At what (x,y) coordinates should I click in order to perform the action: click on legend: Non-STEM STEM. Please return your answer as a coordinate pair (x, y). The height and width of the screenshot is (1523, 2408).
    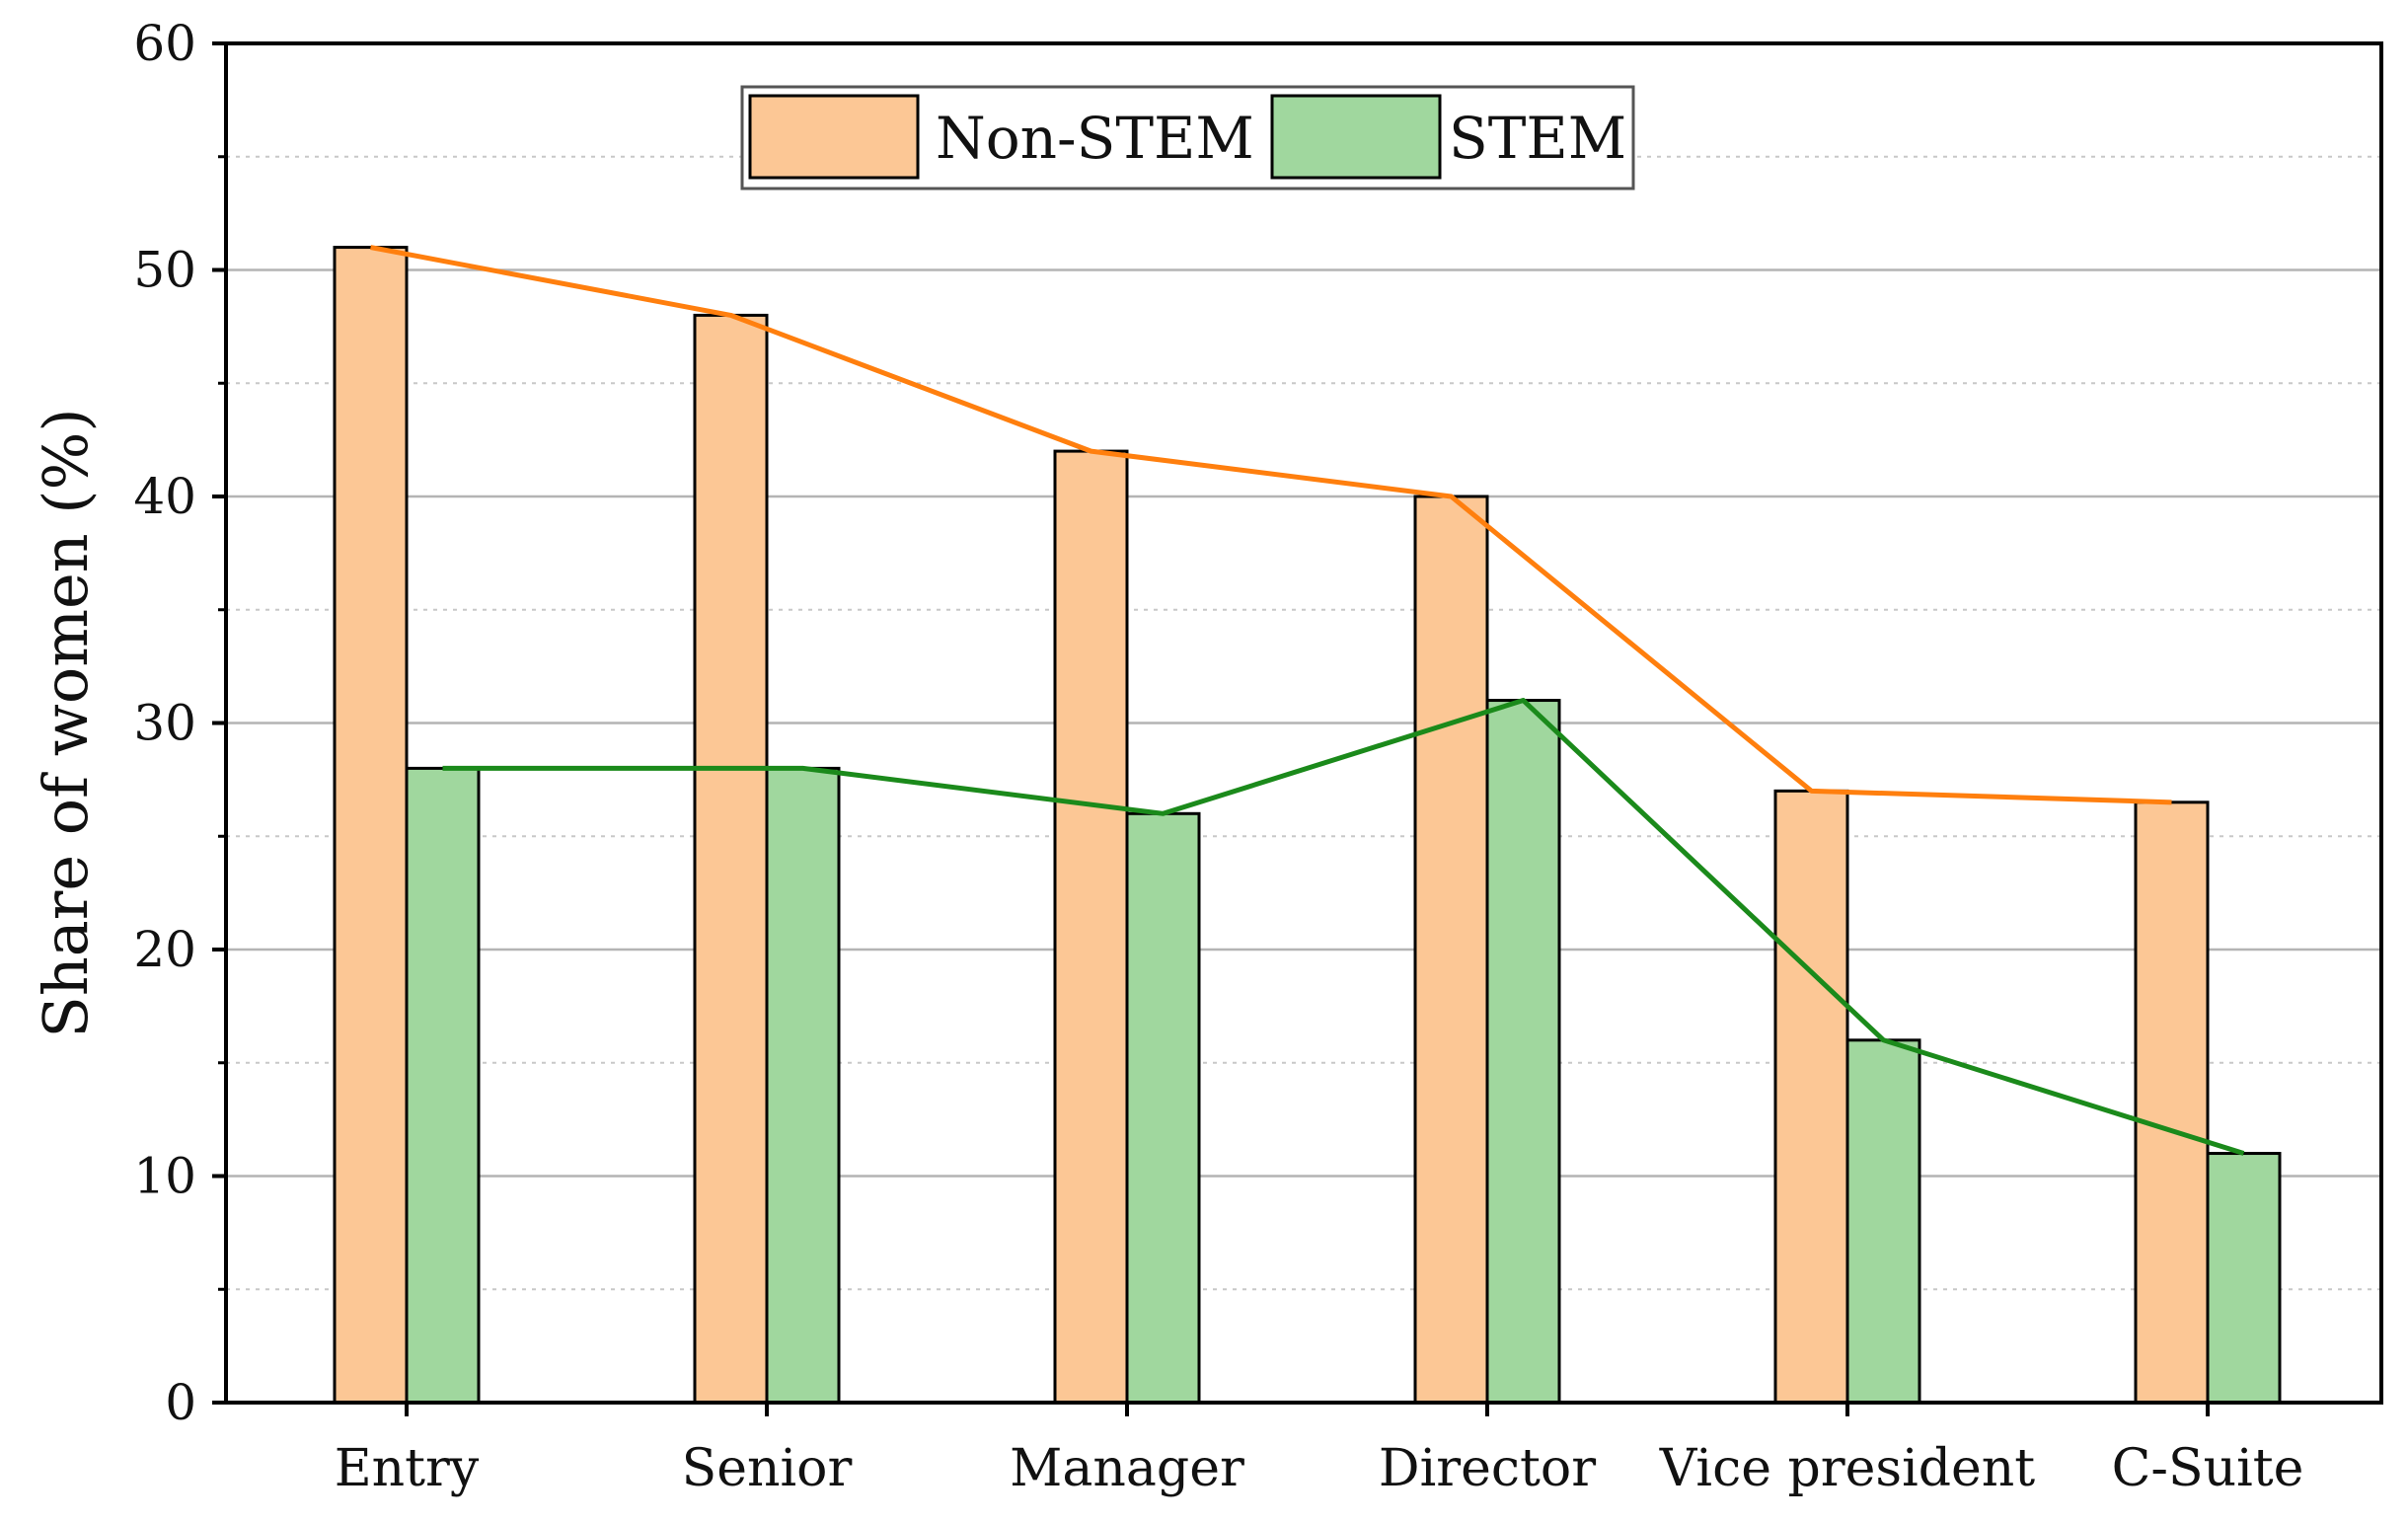
    Looking at the image, I should click on (1187, 137).